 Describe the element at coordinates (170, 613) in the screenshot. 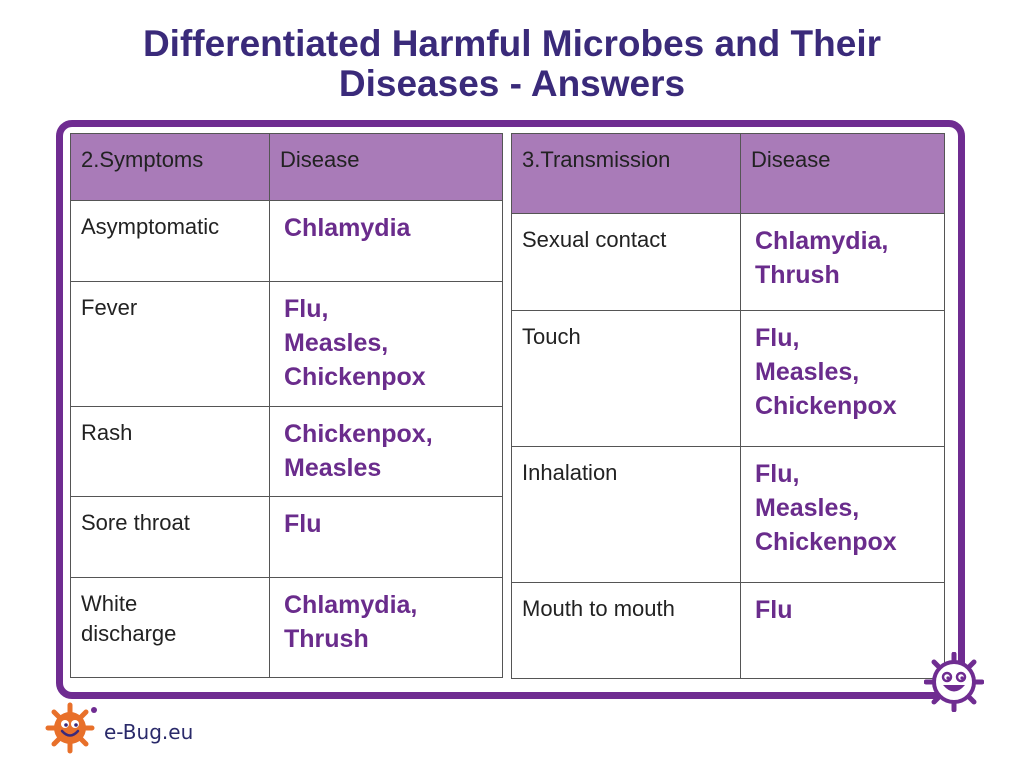

I see `row-label: White discharge` at that location.